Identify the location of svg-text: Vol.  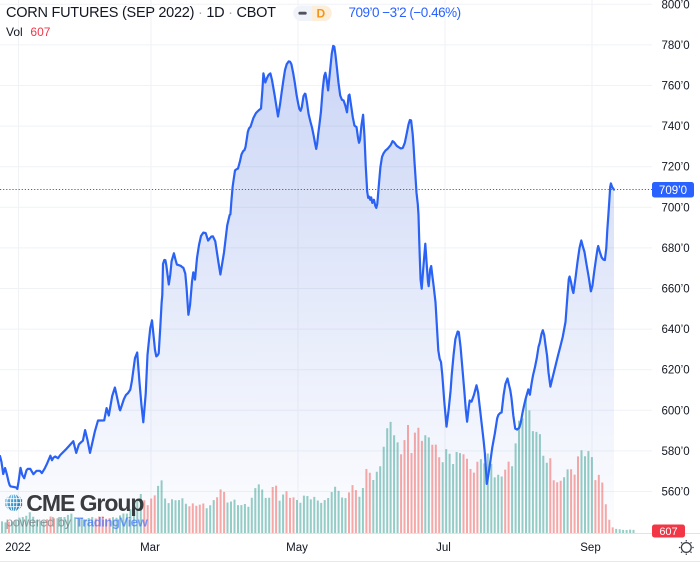
(14, 32).